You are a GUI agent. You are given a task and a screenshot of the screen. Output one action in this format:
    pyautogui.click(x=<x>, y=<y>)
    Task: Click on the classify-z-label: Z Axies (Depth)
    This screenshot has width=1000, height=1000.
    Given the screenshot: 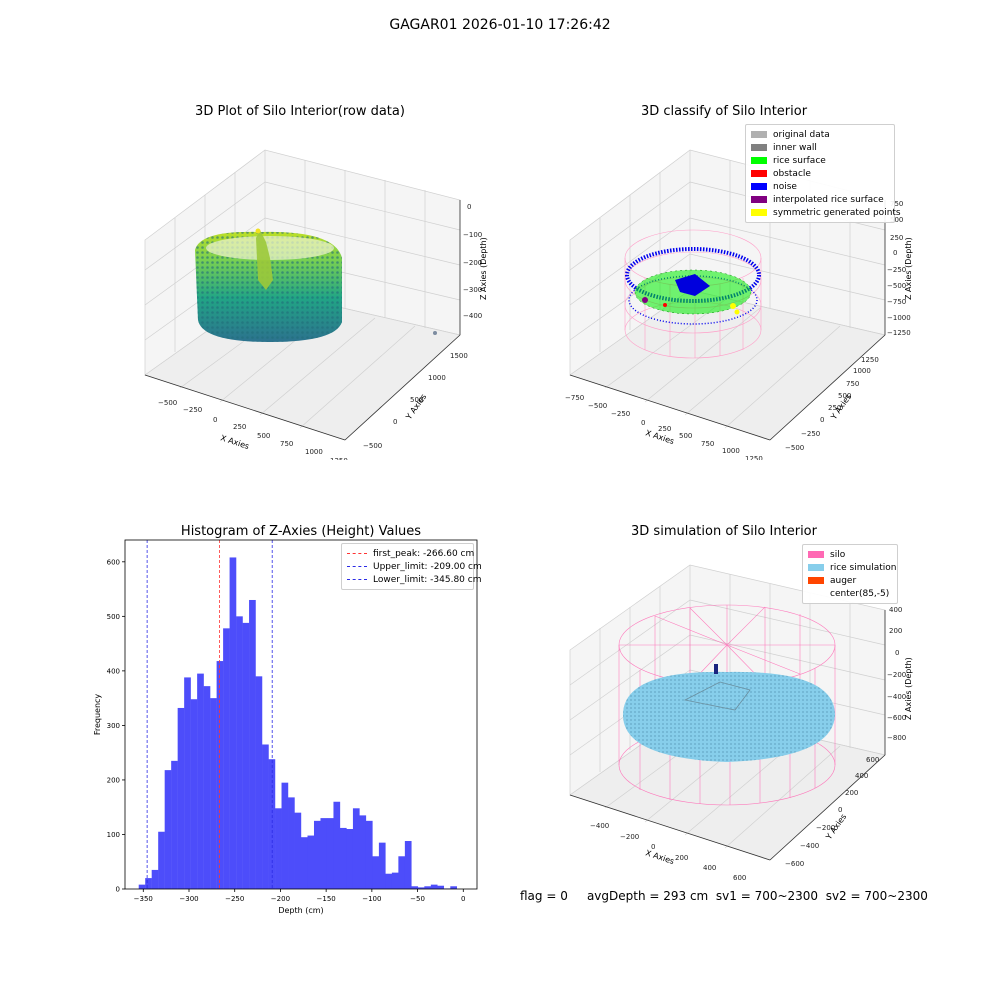 What is the action you would take?
    pyautogui.click(x=908, y=268)
    